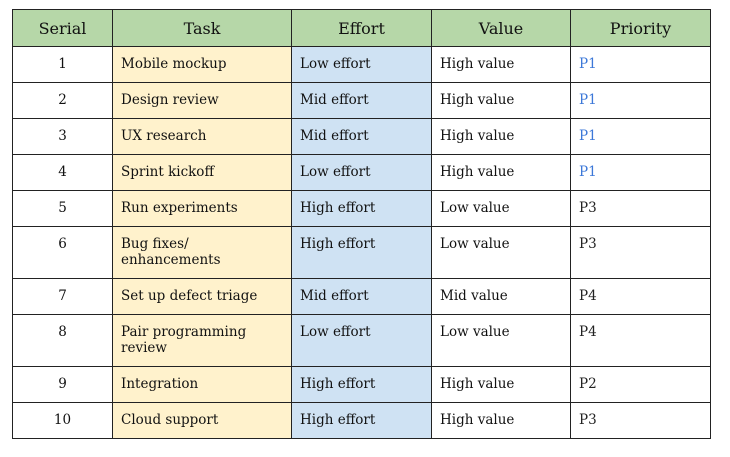  I want to click on table-row: 5 Run experiments High effort Low value P3, so click(361, 208).